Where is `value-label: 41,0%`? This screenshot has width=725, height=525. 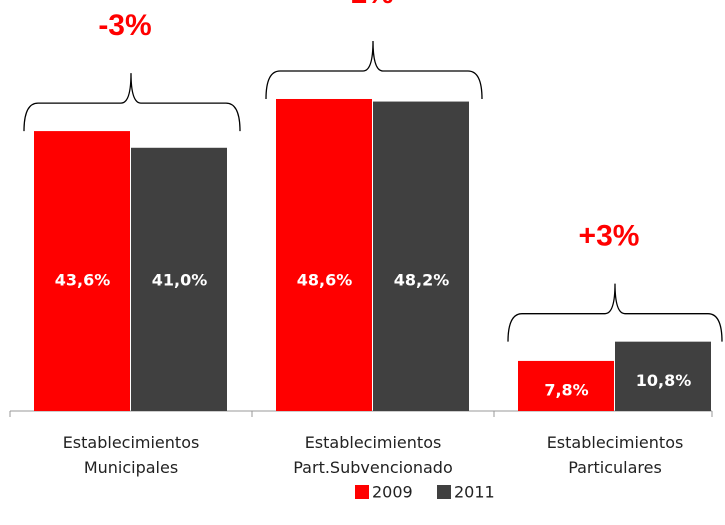
value-label: 41,0% is located at coordinates (180, 280).